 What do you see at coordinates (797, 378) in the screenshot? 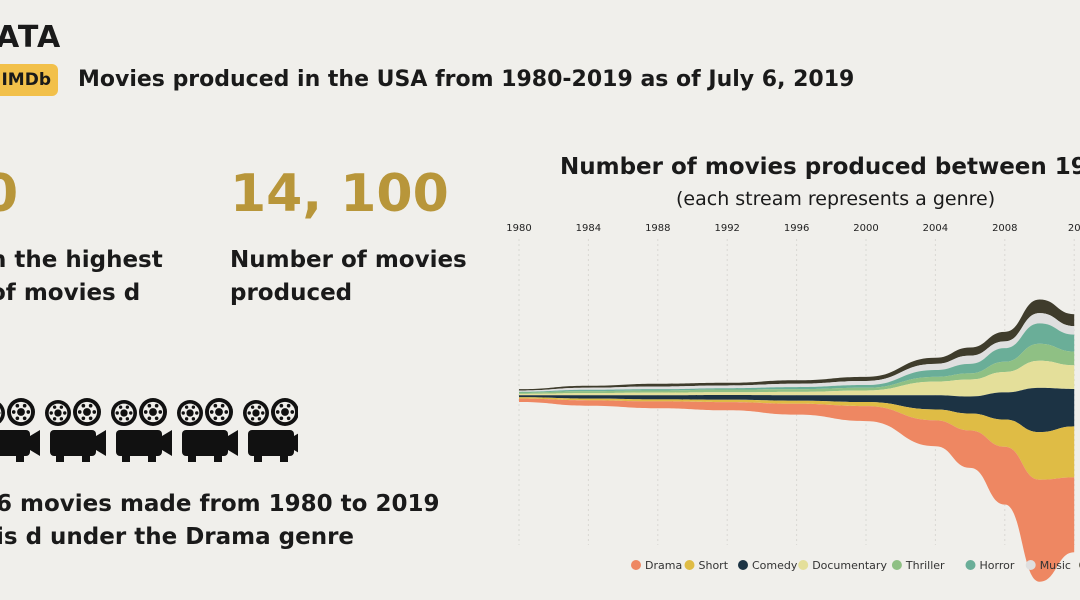
I see `stream-documentary` at bounding box center [797, 378].